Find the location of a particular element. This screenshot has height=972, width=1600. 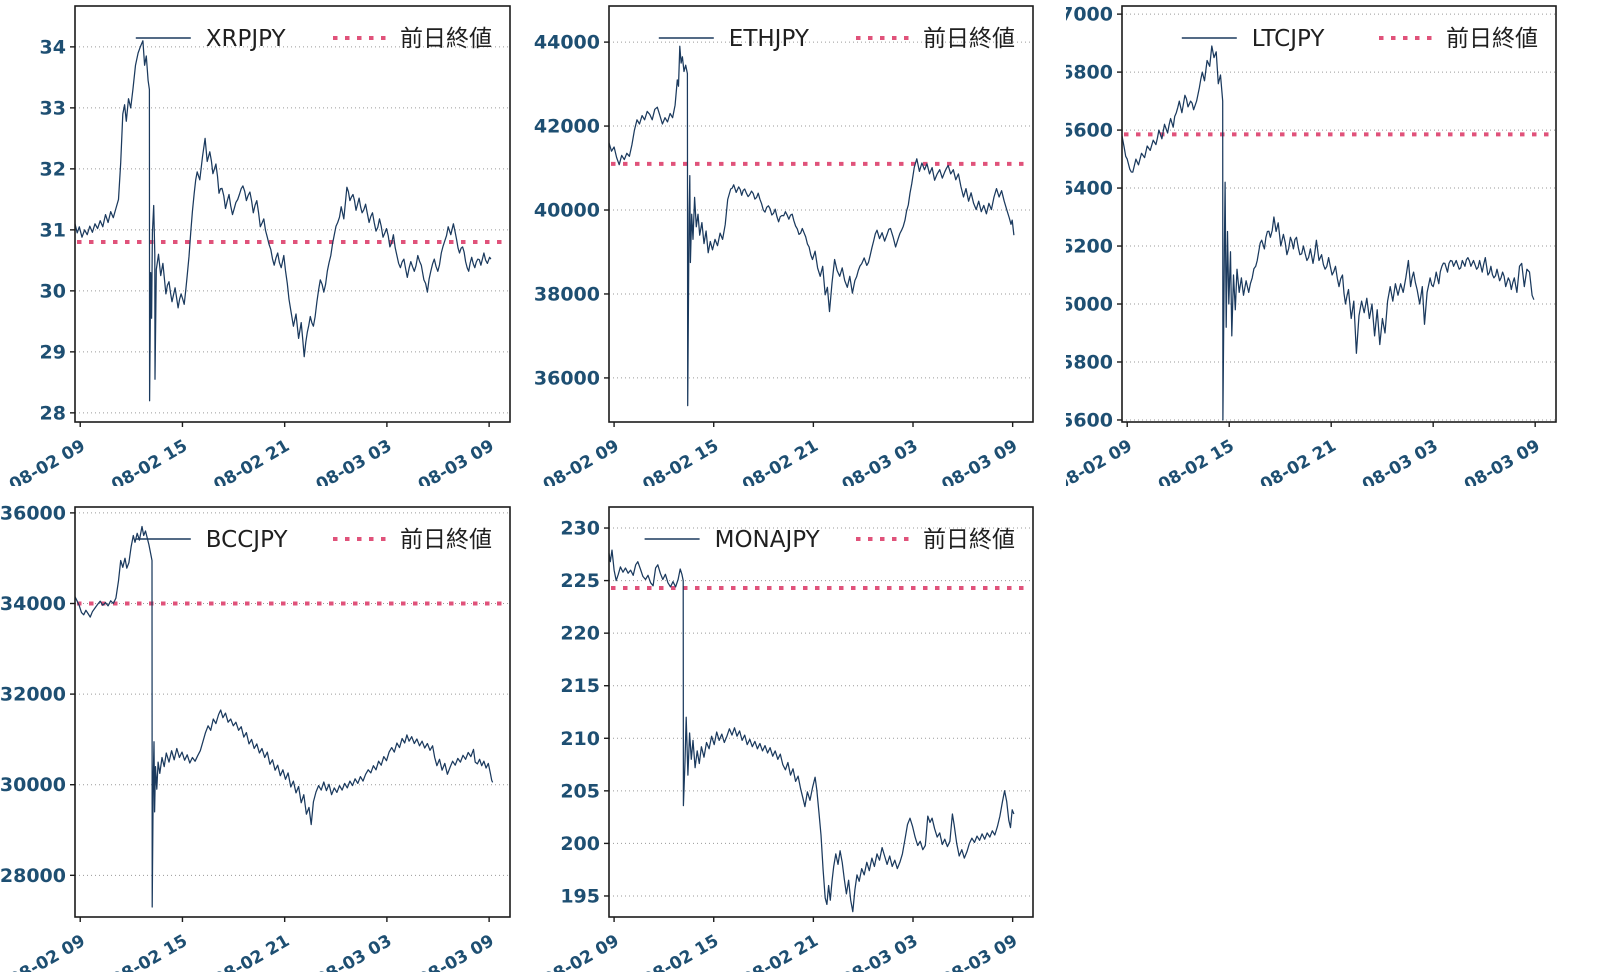

svg-text: 195 is located at coordinates (580, 896).